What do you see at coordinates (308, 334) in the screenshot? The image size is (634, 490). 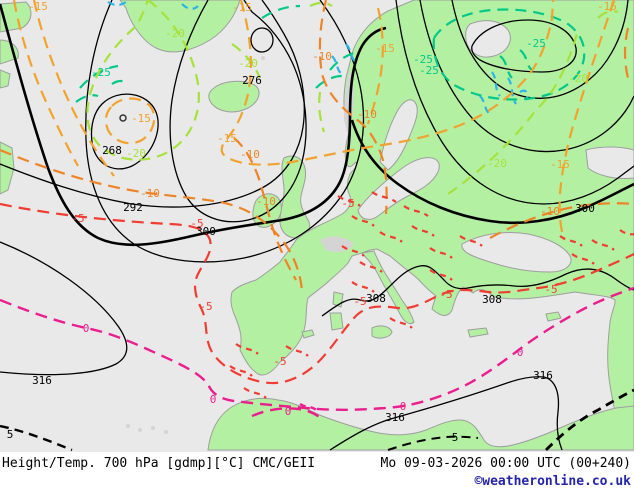 I see `island-balearic` at bounding box center [308, 334].